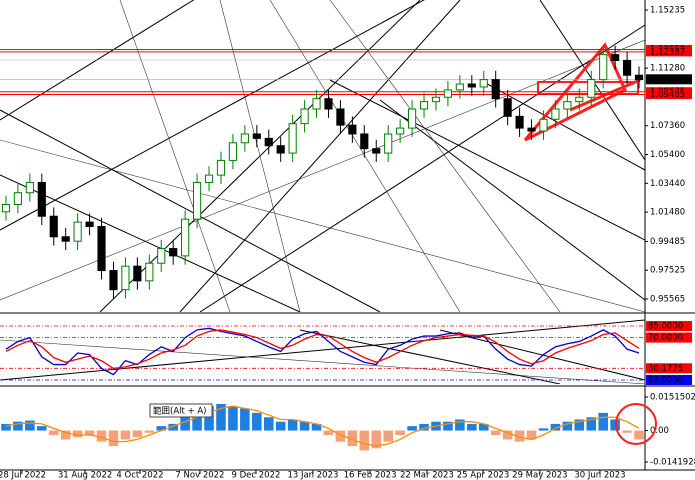 Image resolution: width=695 pixels, height=480 pixels. I want to click on y-tick-label: 0.0151502, so click(672, 397).